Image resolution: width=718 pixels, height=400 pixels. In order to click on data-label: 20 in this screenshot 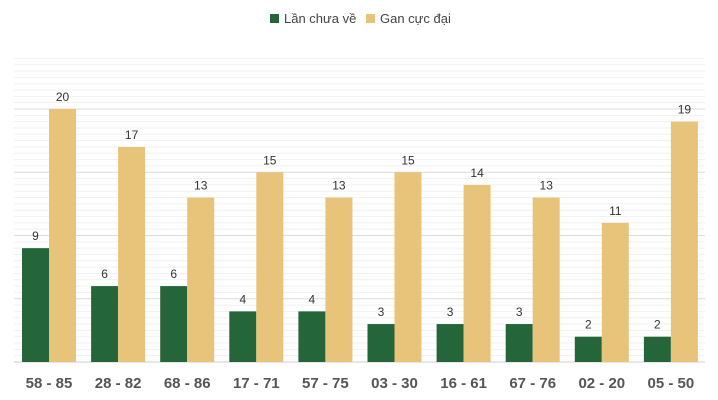, I will do `click(63, 97)`.